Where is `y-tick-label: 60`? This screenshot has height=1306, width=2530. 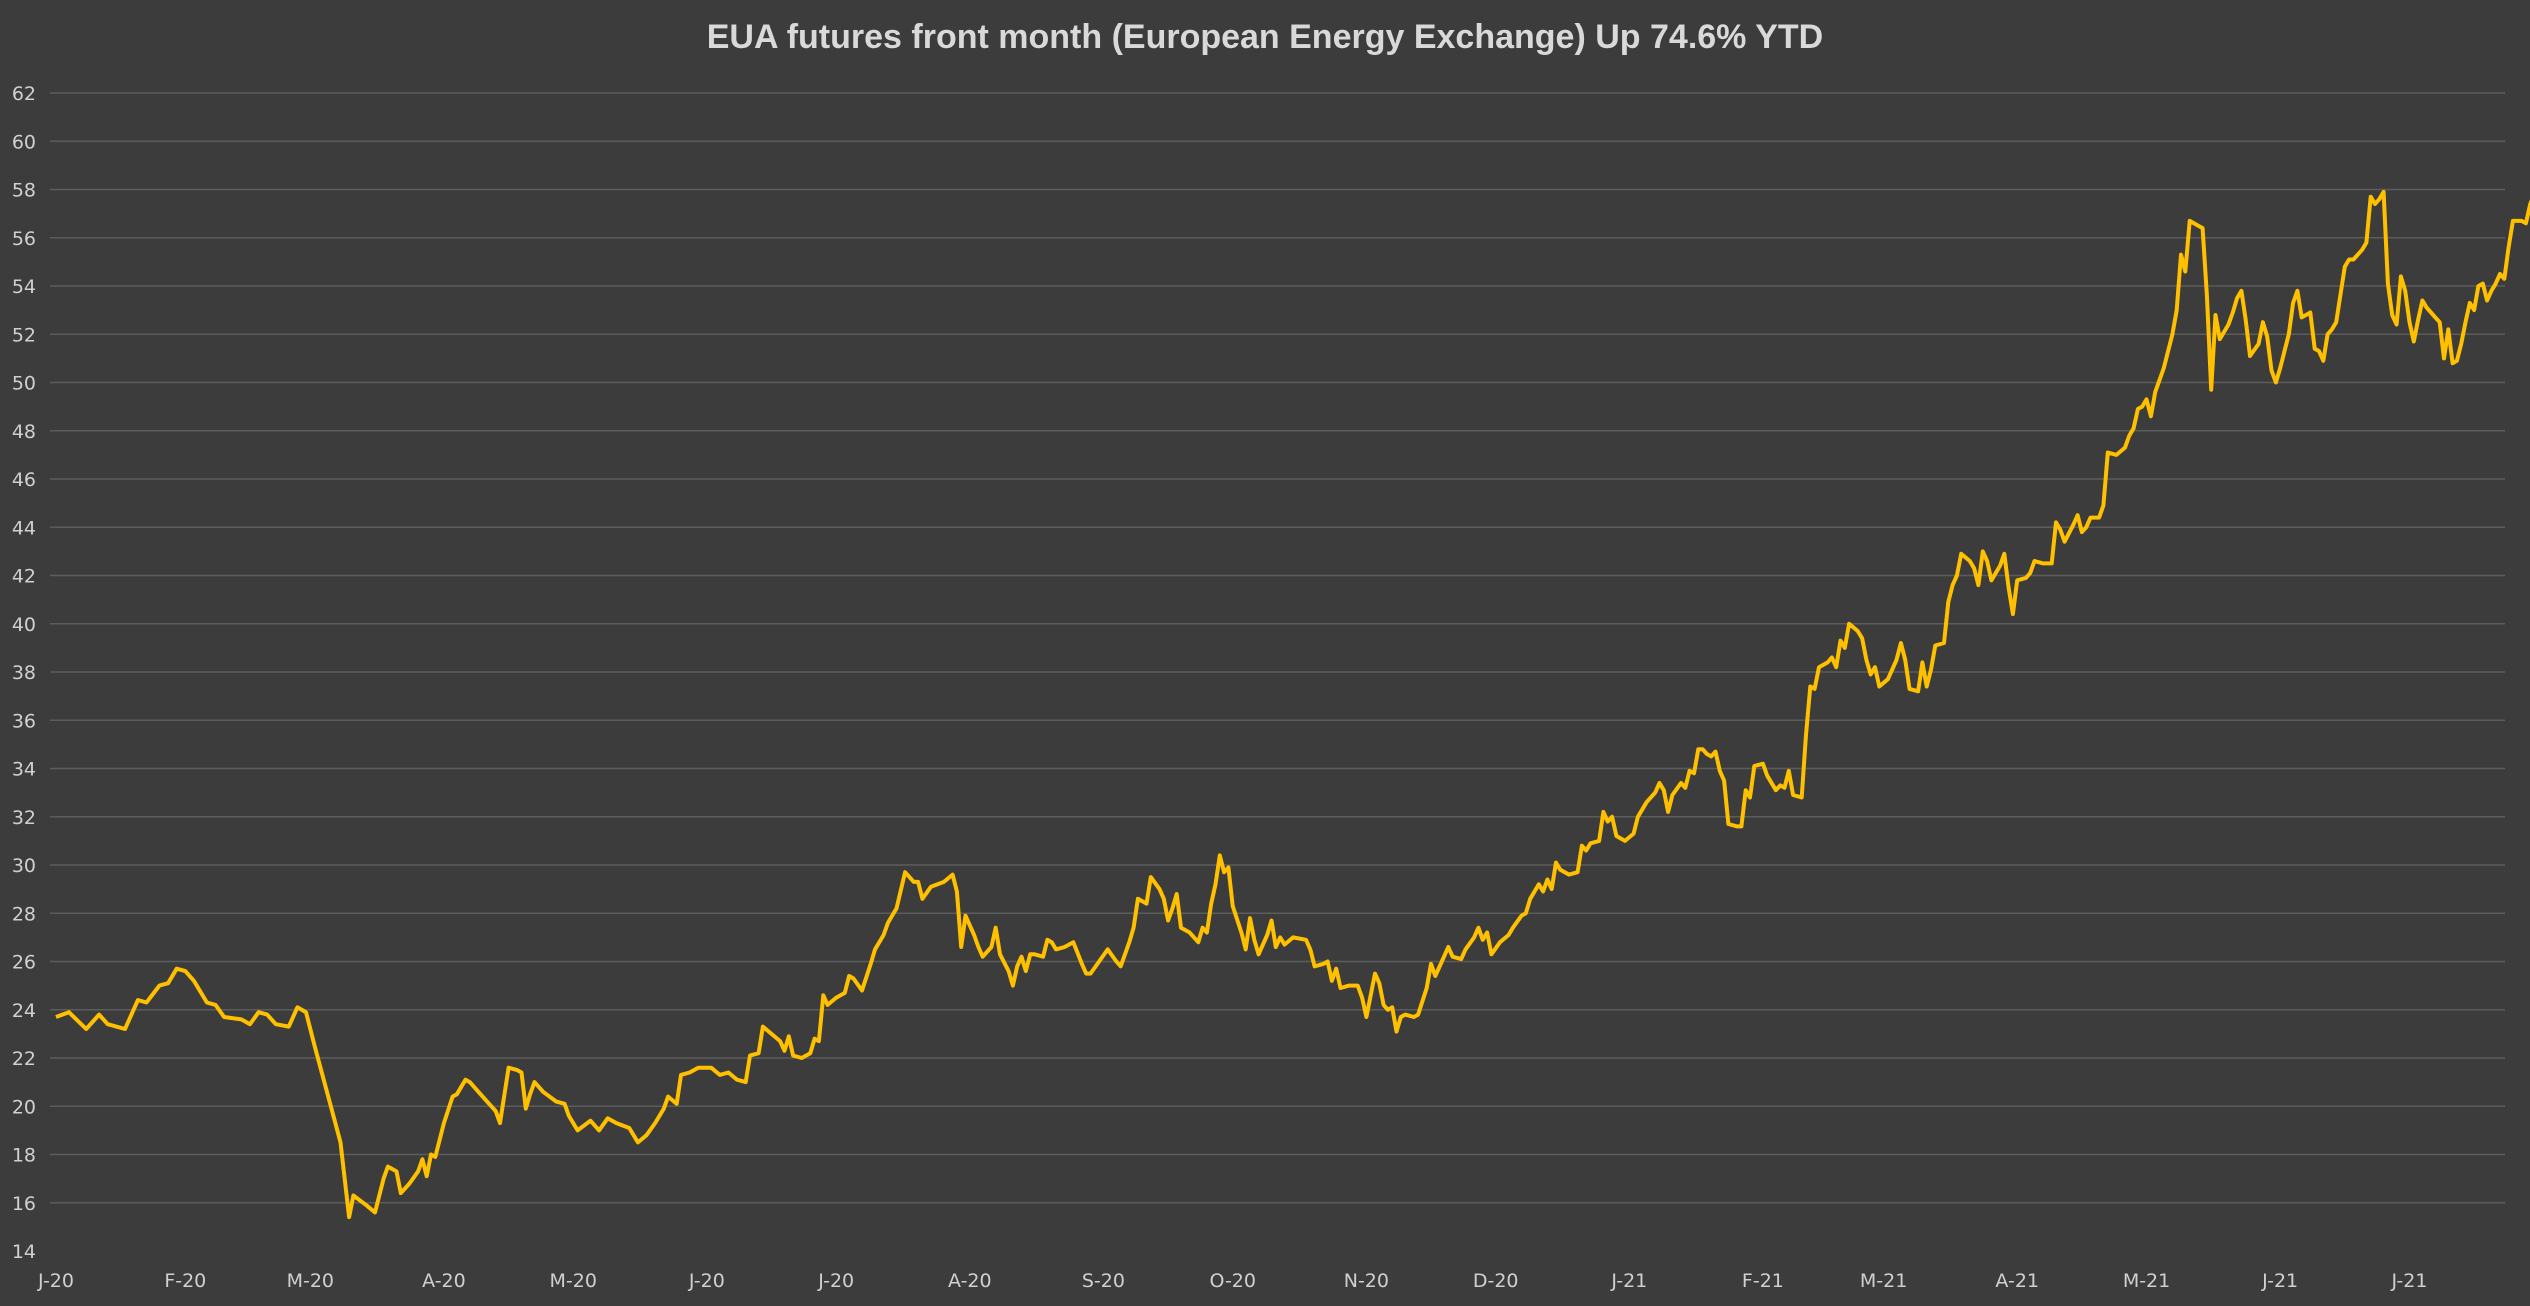 y-tick-label: 60 is located at coordinates (24, 142).